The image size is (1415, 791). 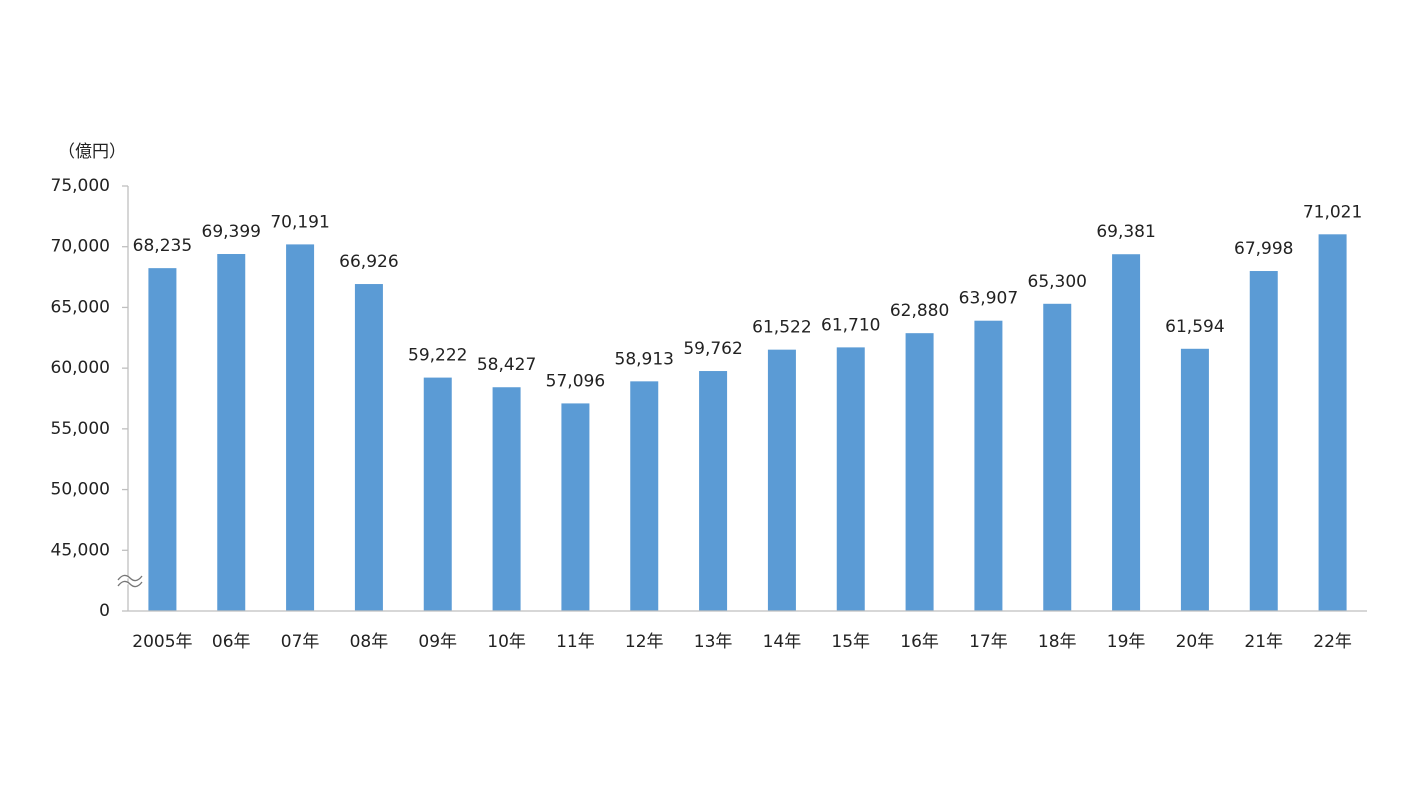 I want to click on value-label: 57,096, so click(x=575, y=381).